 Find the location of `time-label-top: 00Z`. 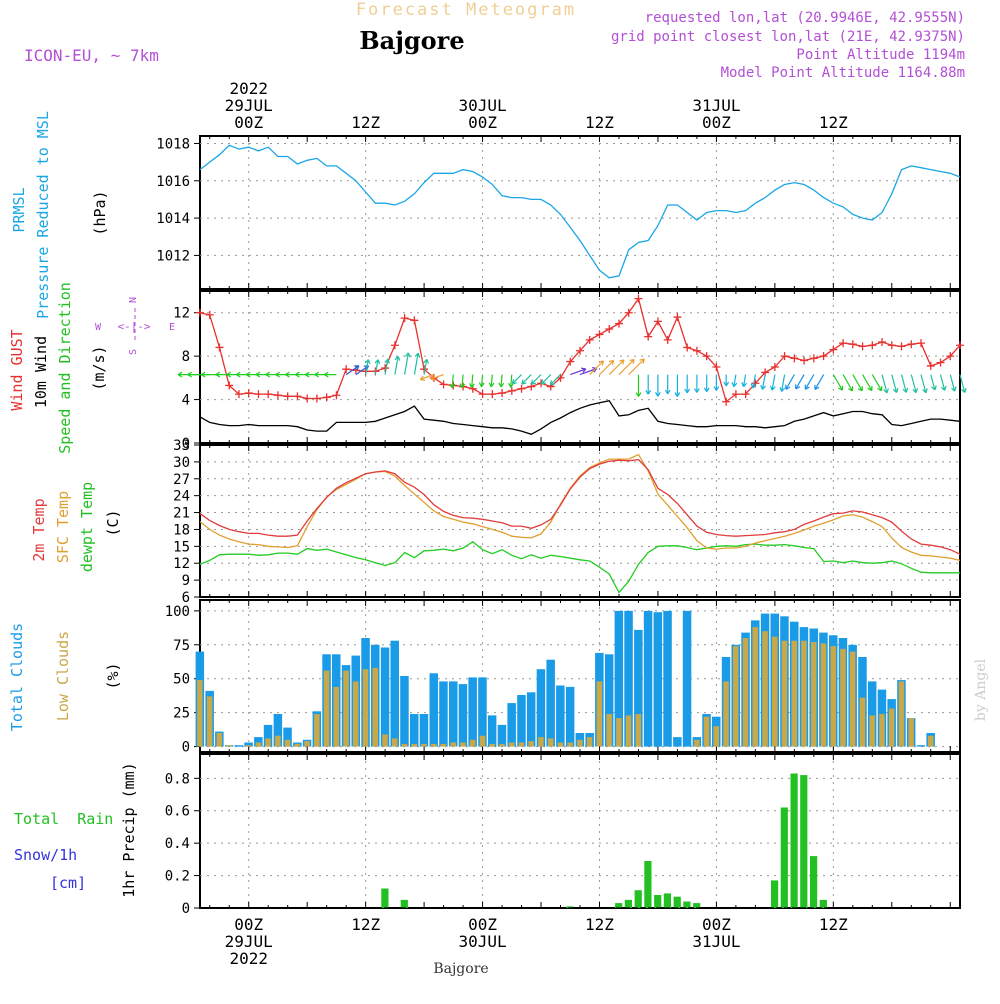

time-label-top: 00Z is located at coordinates (248, 122).